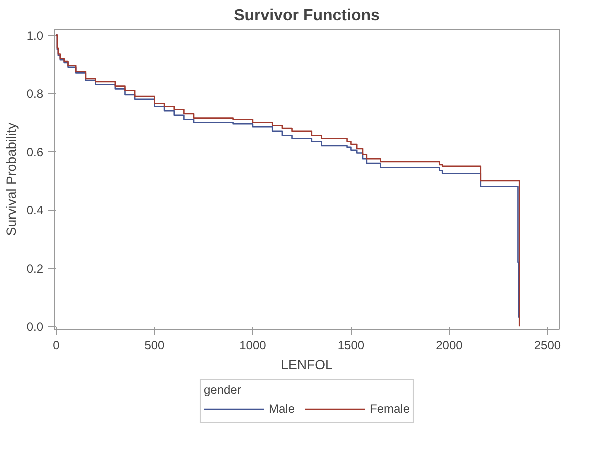  Describe the element at coordinates (35, 211) in the screenshot. I see `y-tick-label: 0.4` at that location.